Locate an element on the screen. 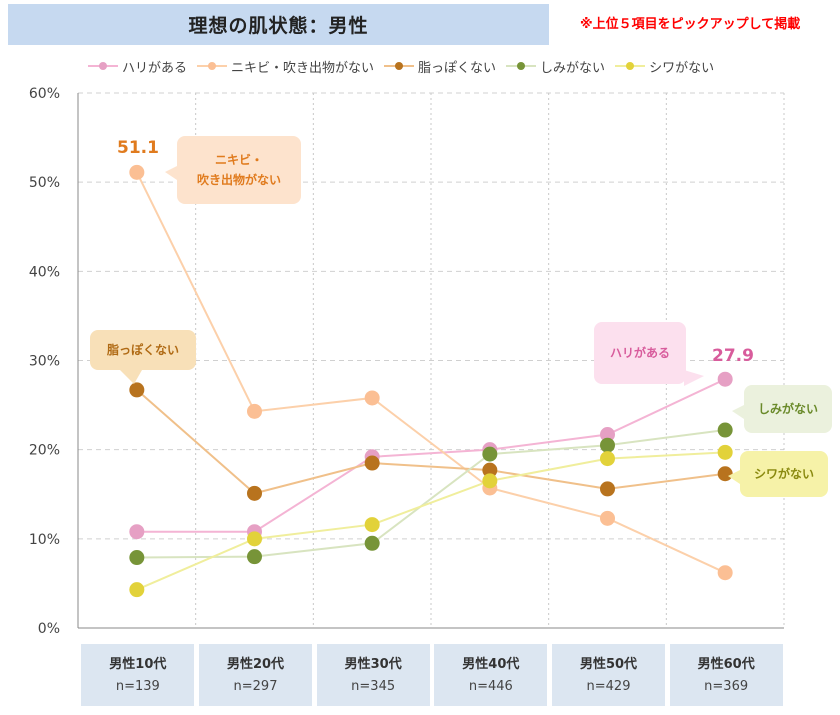 This screenshot has height=715, width=840. callout-label: 脂っぽくない is located at coordinates (143, 357).